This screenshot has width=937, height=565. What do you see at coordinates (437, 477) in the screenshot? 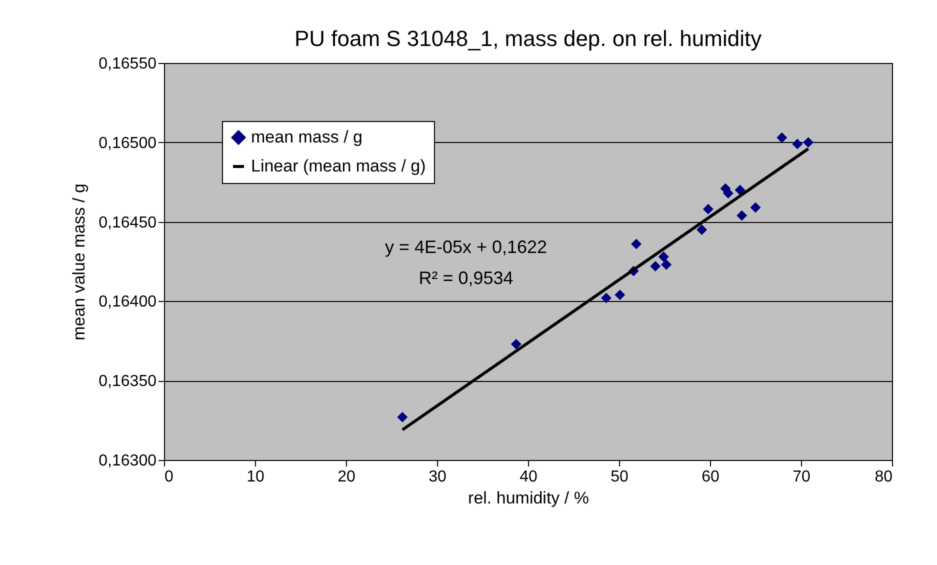
I see `x-tick-label: 30` at bounding box center [437, 477].